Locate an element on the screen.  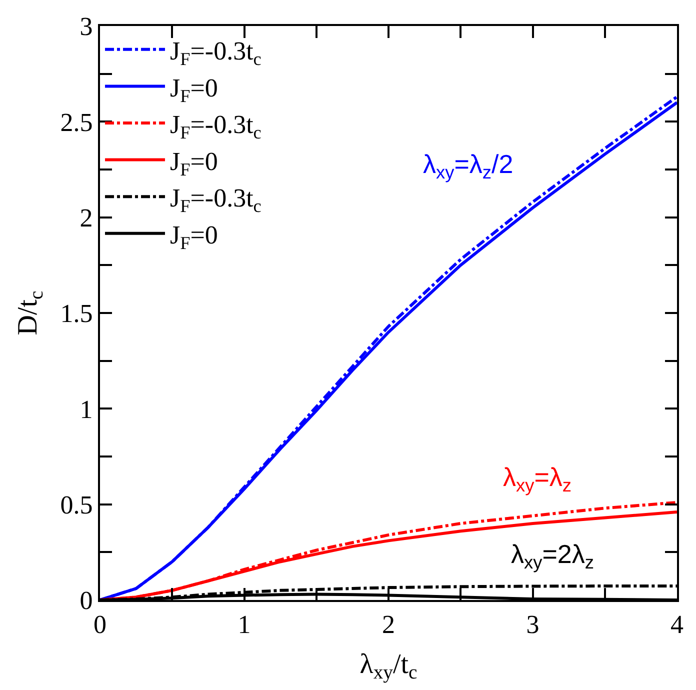
y-tick-label: 0.5 is located at coordinates (76, 505).